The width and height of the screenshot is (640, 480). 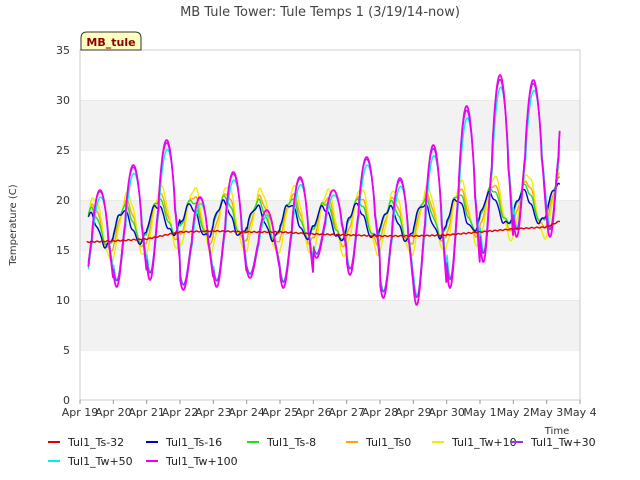 I want to click on y-tick-label: 30, so click(x=63, y=100).